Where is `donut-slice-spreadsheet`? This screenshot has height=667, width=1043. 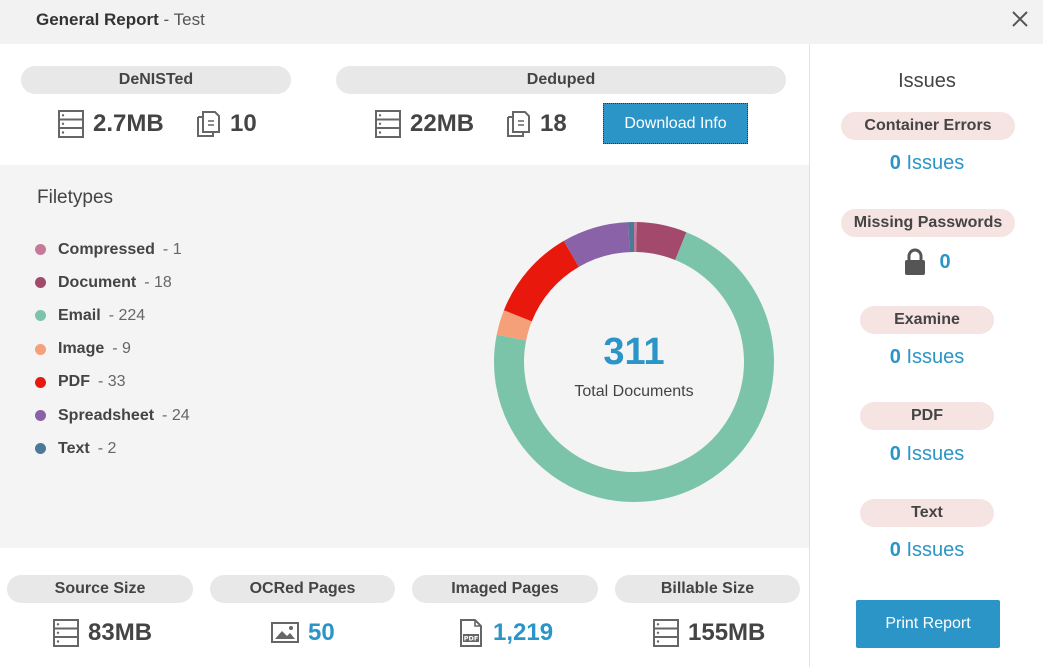
donut-slice-spreadsheet is located at coordinates (597, 245).